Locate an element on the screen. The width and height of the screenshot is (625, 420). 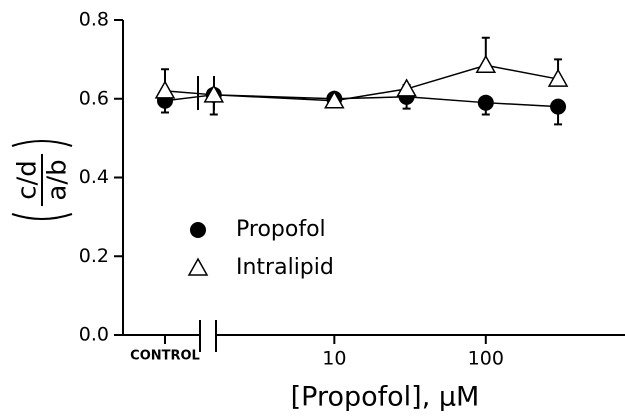
legend-label: Propofol is located at coordinates (281, 229).